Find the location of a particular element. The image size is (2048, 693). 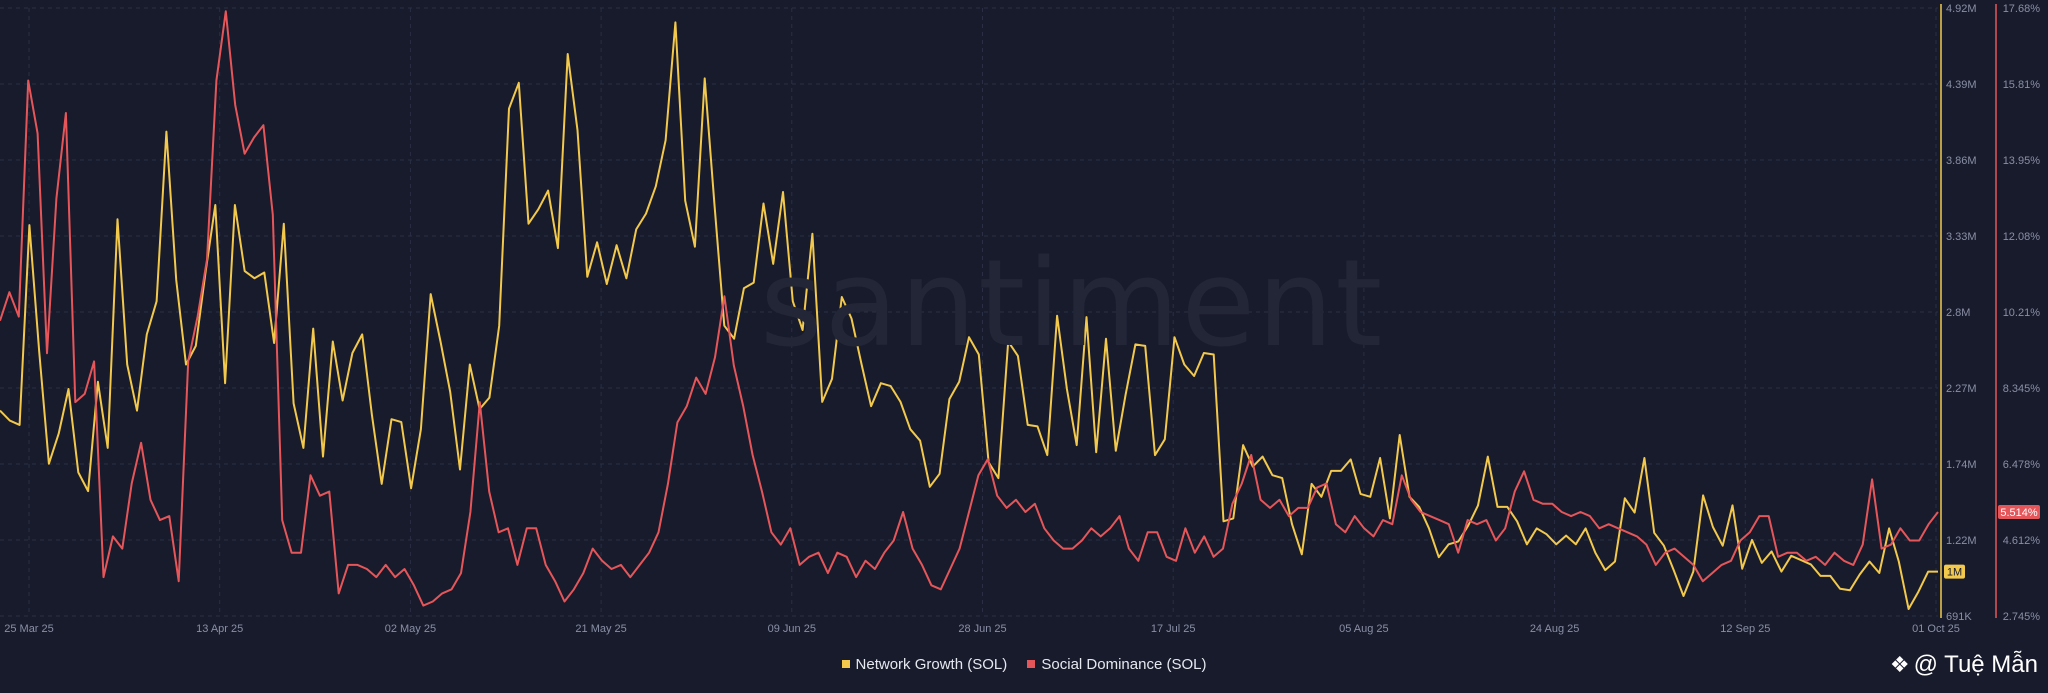

left-axis-tick-label: 4.92M is located at coordinates (1961, 9).